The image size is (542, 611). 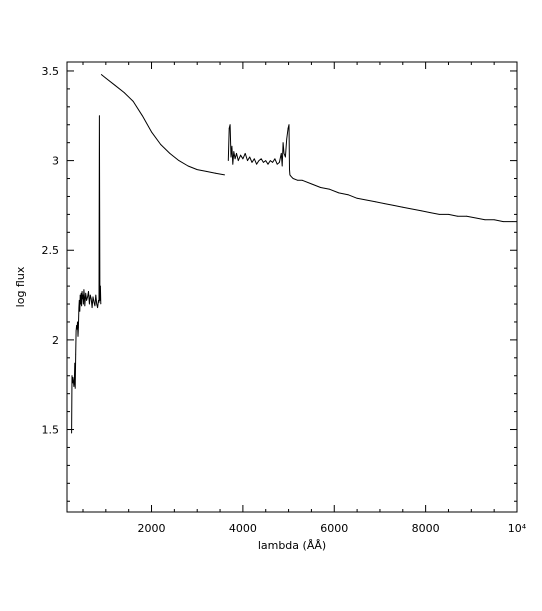 What do you see at coordinates (20, 286) in the screenshot?
I see `y-axis-label: log flux` at bounding box center [20, 286].